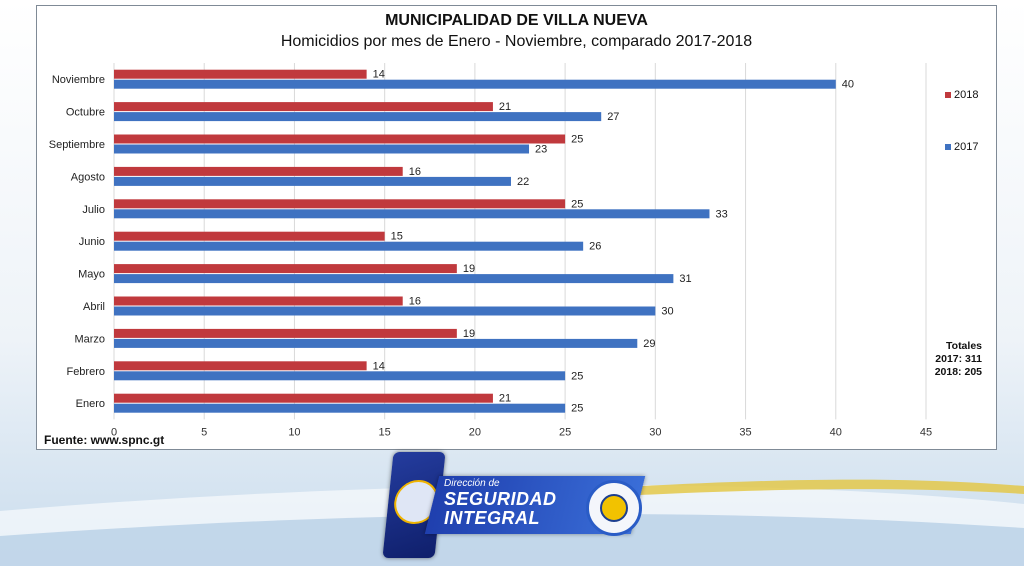 This screenshot has height=566, width=1024. Describe the element at coordinates (78, 80) in the screenshot. I see `y-category-label: Noviembre` at that location.